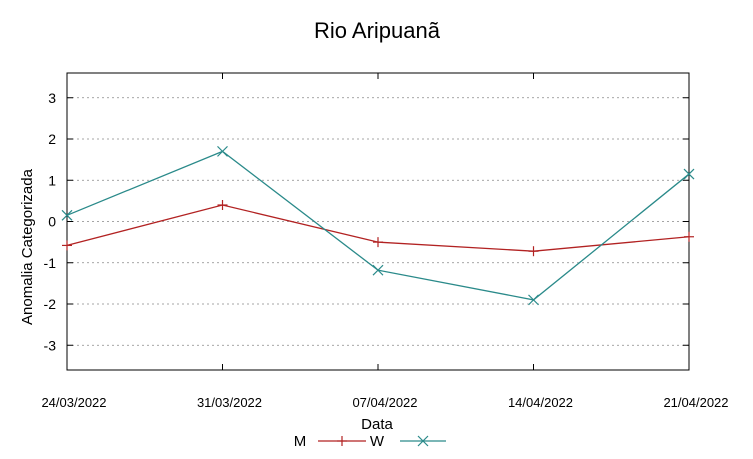 This screenshot has width=753, height=459. I want to click on chart-title: Rio Aripuanã, so click(377, 30).